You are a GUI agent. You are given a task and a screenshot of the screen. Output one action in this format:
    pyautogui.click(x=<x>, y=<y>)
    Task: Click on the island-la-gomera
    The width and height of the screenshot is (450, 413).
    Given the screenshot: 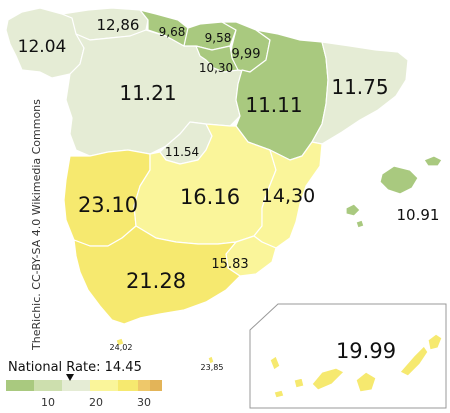 What is the action you would take?
    pyautogui.click(x=299, y=383)
    